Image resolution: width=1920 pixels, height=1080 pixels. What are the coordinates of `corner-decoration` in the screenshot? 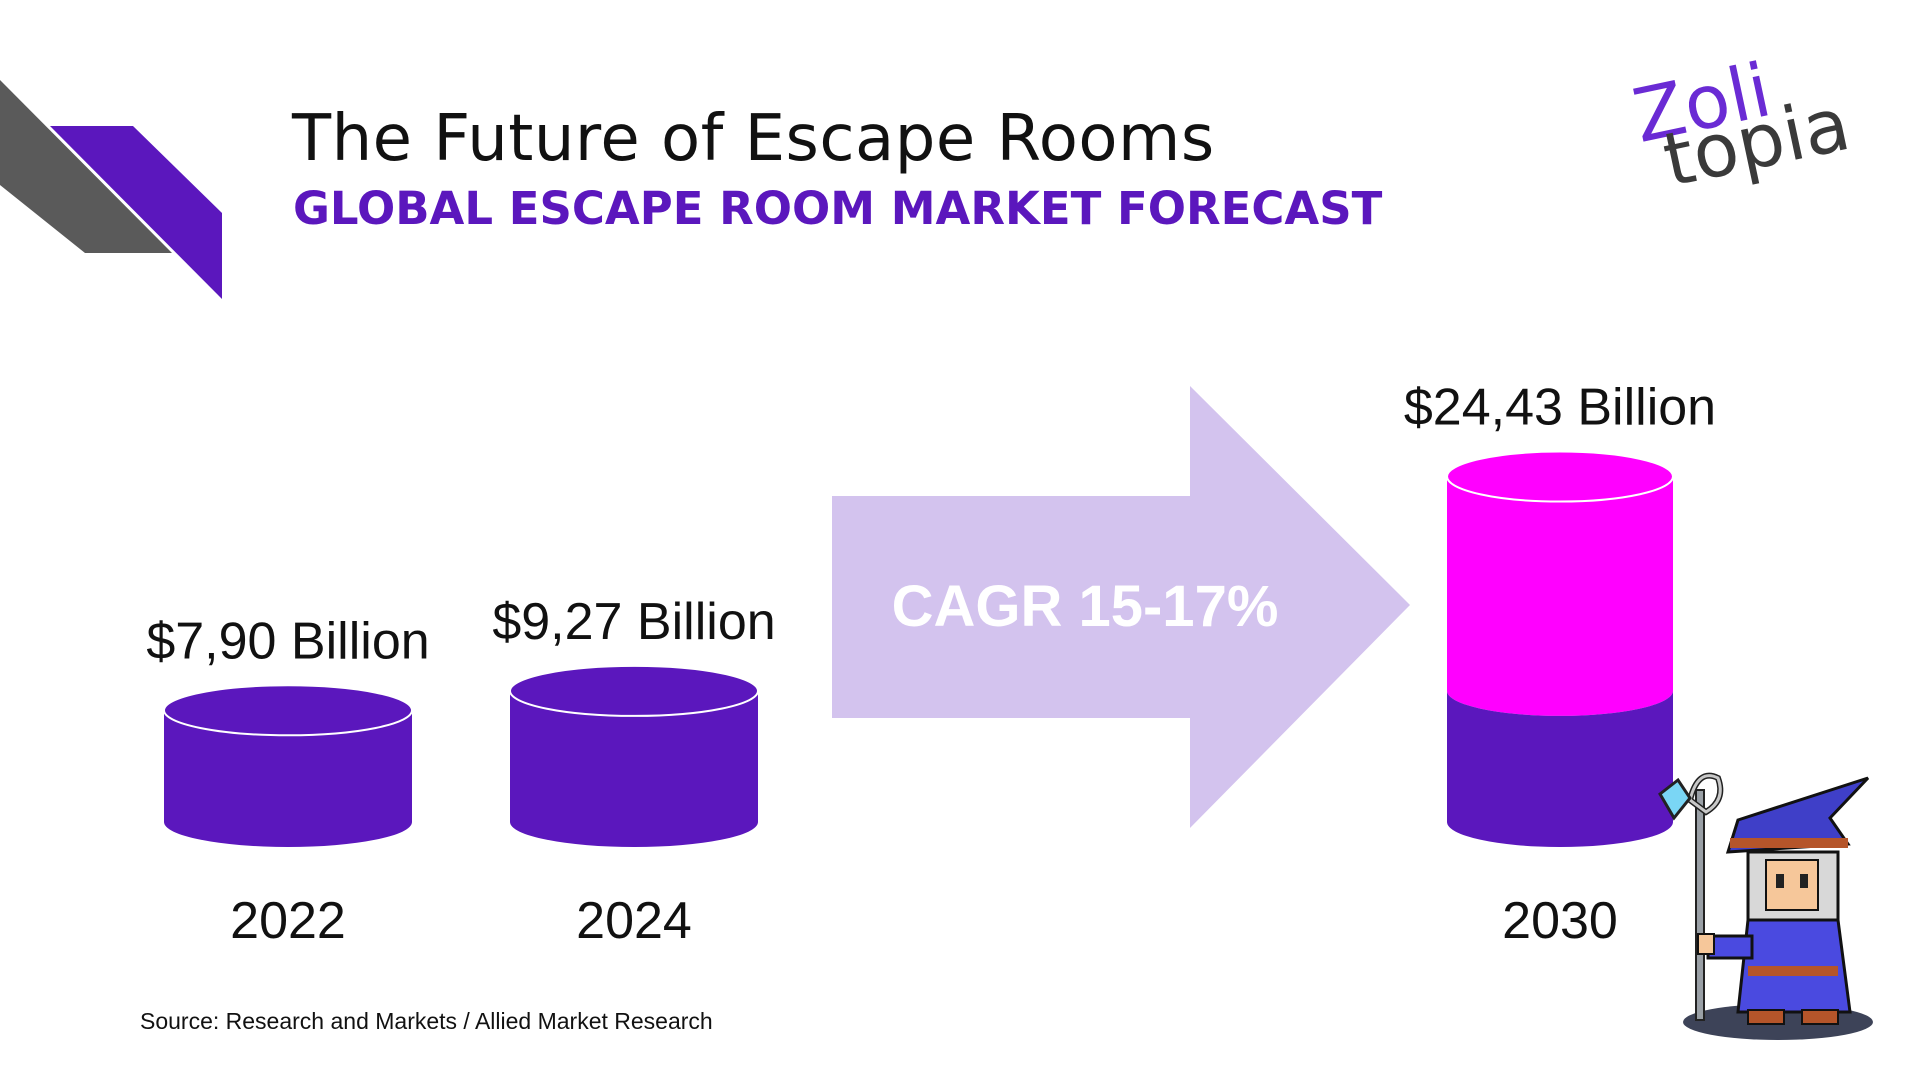 It's located at (111, 189).